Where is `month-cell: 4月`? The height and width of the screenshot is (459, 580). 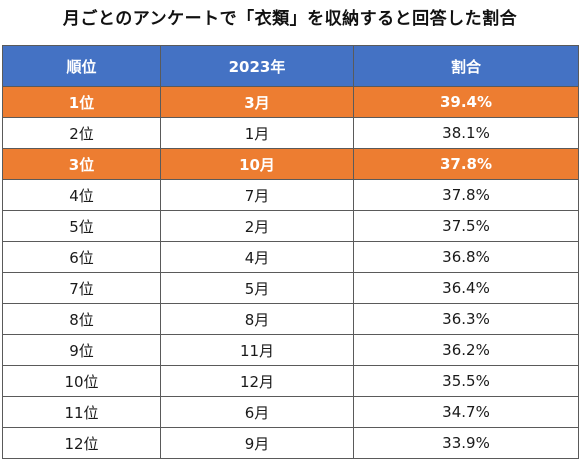 month-cell: 4月 is located at coordinates (257, 257).